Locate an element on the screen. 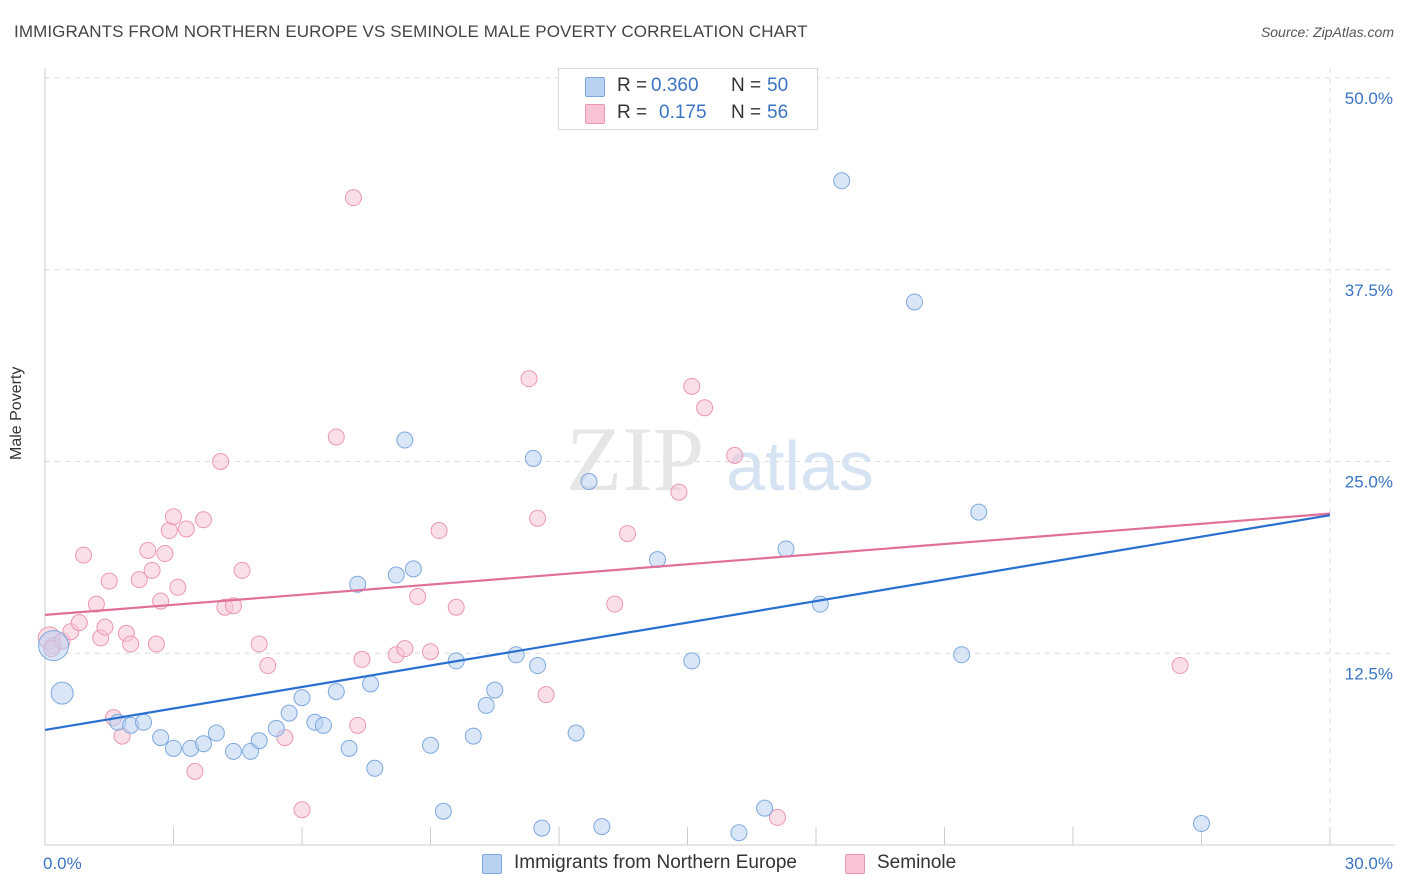 This screenshot has height=892, width=1406. stats-legend: R = 0.360 N = 50 R = 0.175 N = 56 is located at coordinates (688, 99).